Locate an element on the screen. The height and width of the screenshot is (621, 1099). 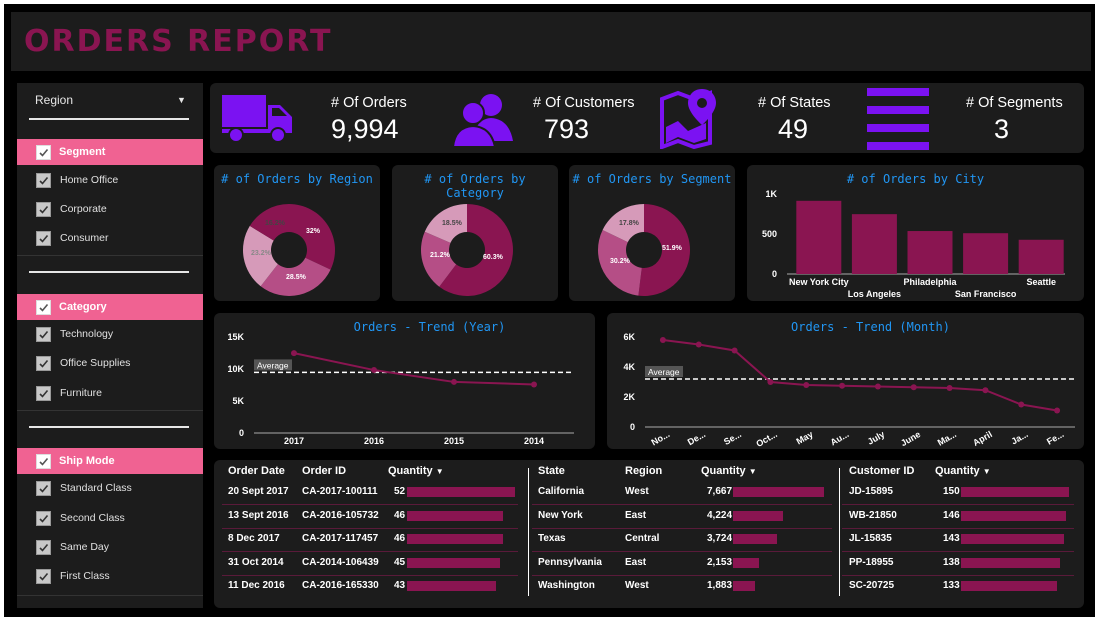
caret-down-icon: ▼ is located at coordinates (181, 100).